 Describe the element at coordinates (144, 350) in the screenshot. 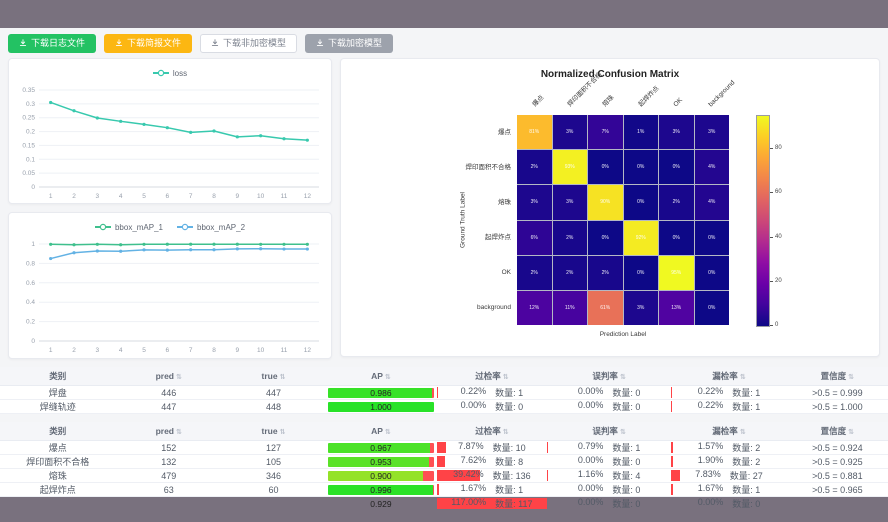

I see `svg-text: 5` at that location.